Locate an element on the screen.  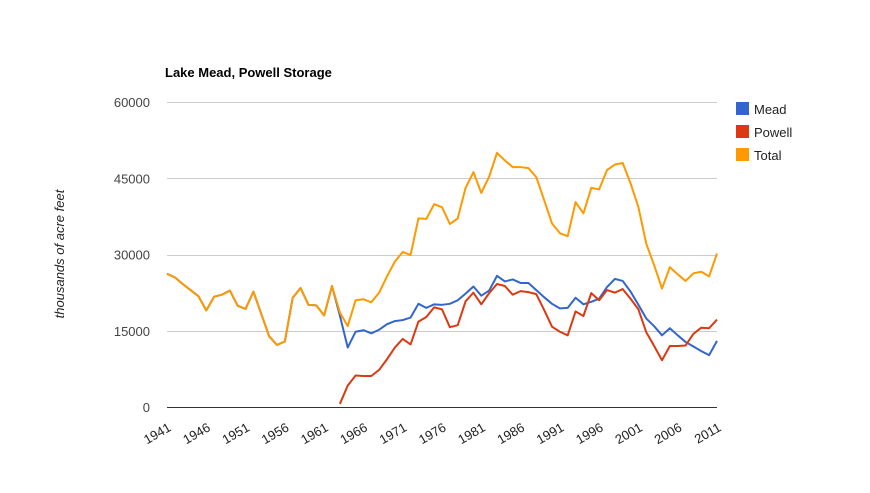
x-tick-label: 1976 is located at coordinates (432, 433).